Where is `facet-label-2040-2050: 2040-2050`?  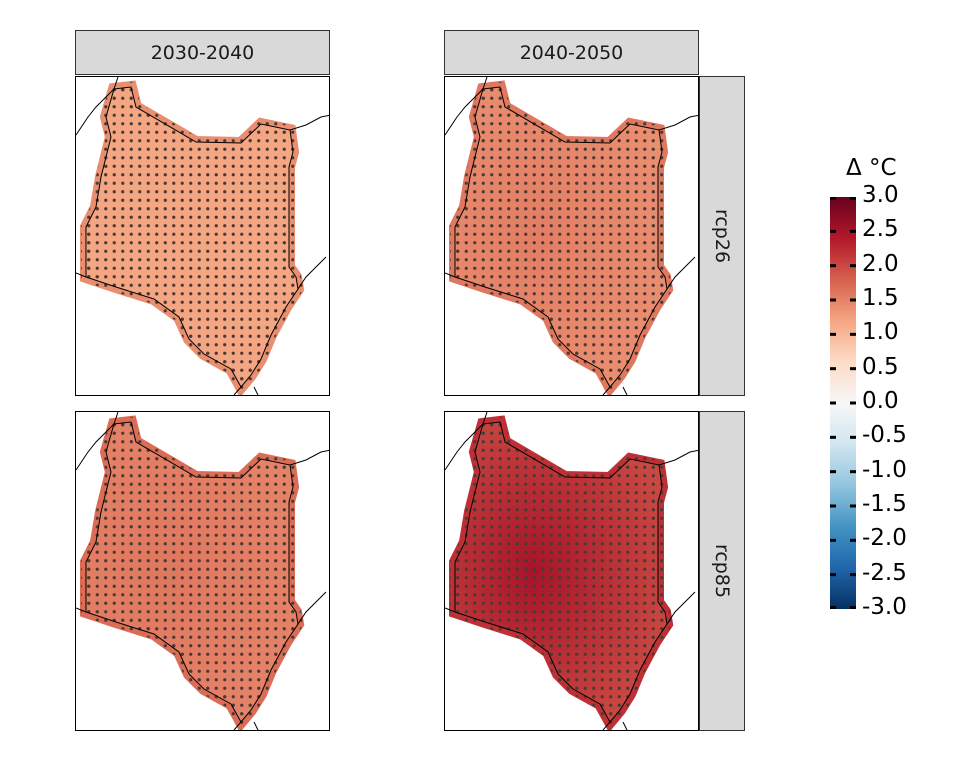
facet-label-2040-2050: 2040-2050 is located at coordinates (571, 52).